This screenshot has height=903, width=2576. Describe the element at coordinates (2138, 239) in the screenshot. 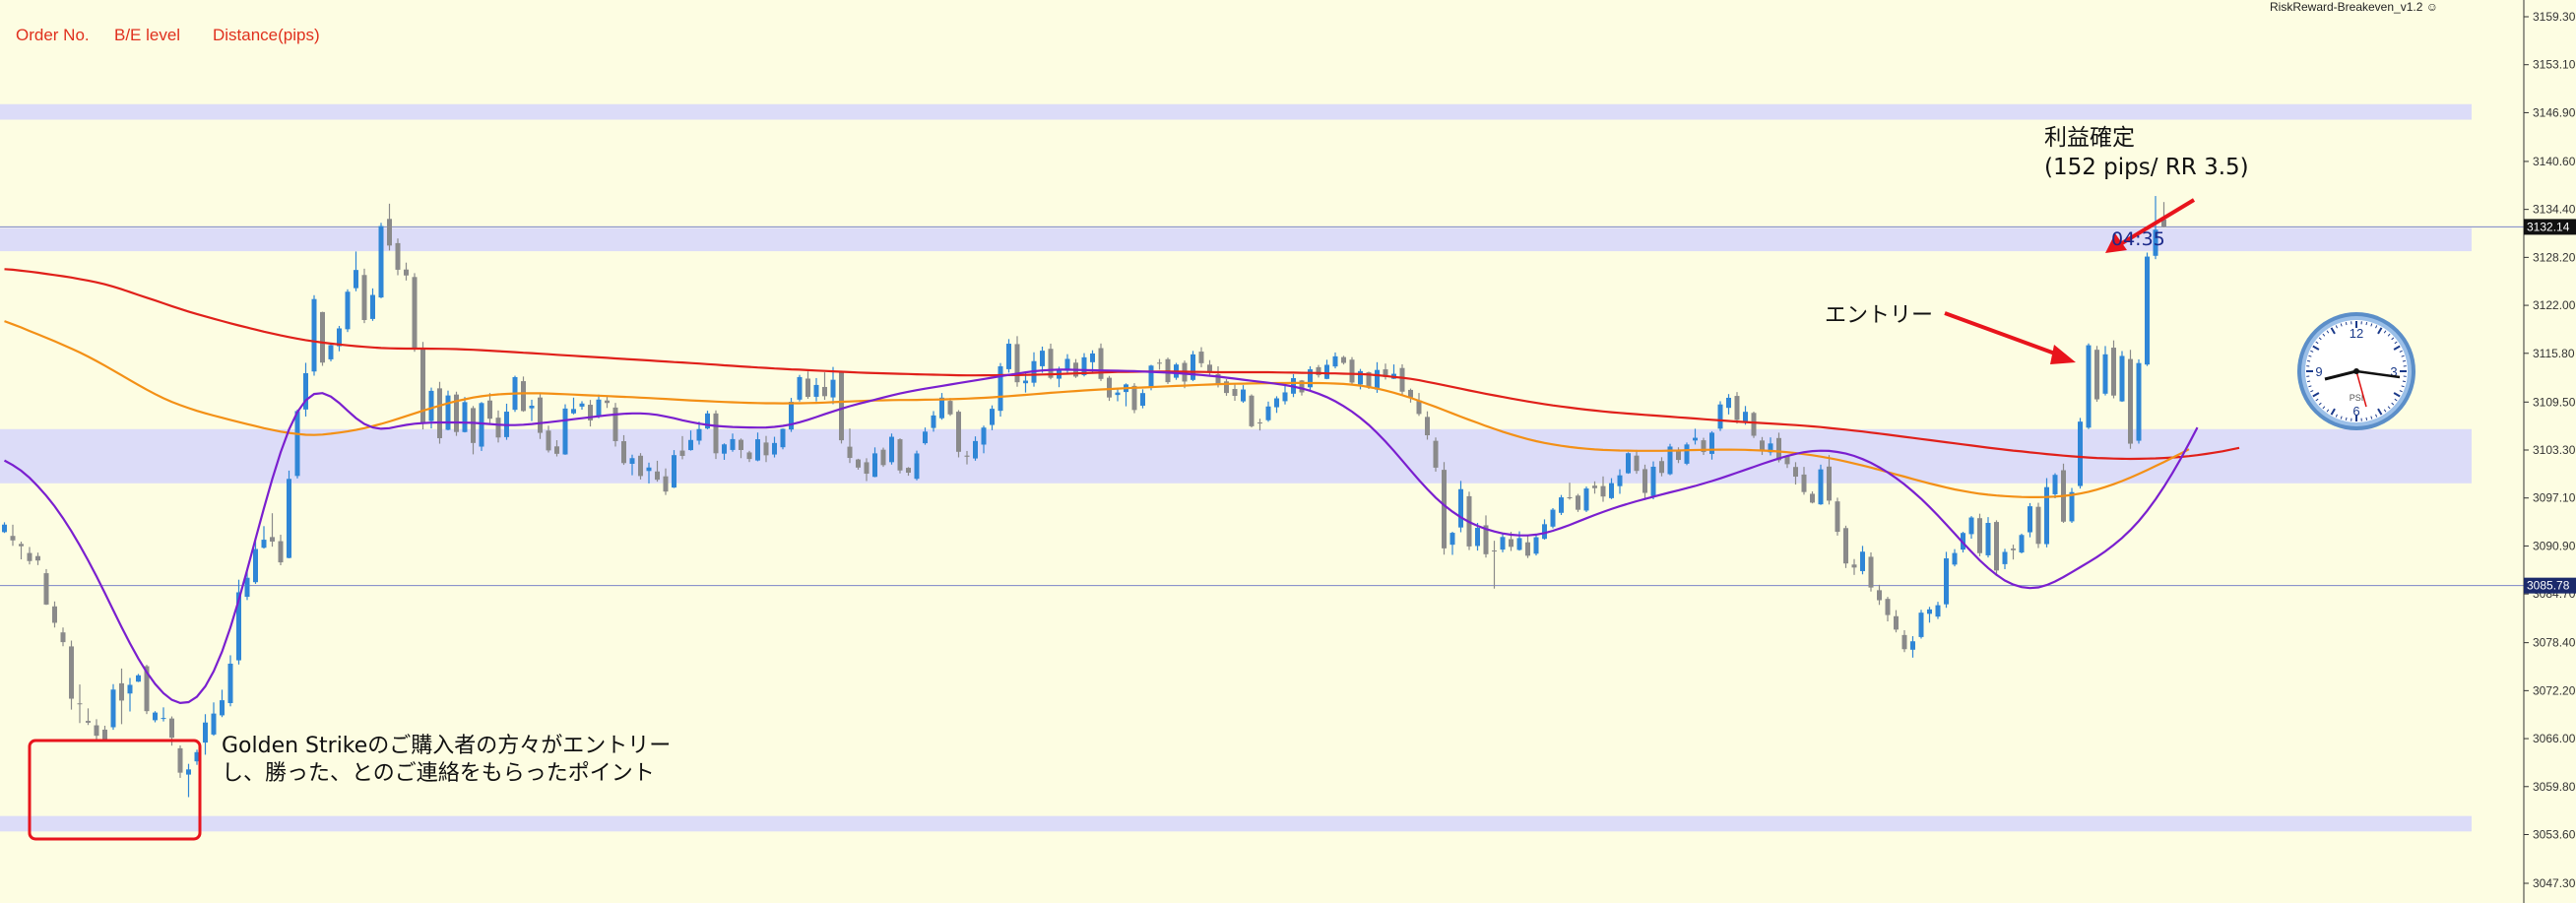

I see `bar-timer: 04:35` at that location.